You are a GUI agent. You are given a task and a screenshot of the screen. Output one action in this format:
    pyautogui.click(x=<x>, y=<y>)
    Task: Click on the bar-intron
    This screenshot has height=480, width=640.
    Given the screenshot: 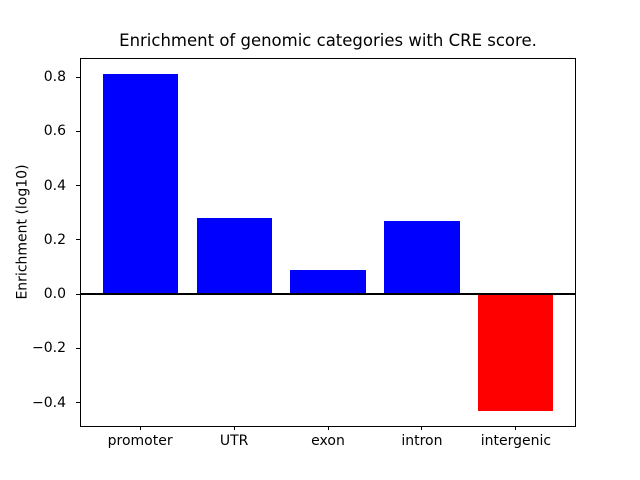 What is the action you would take?
    pyautogui.click(x=422, y=257)
    